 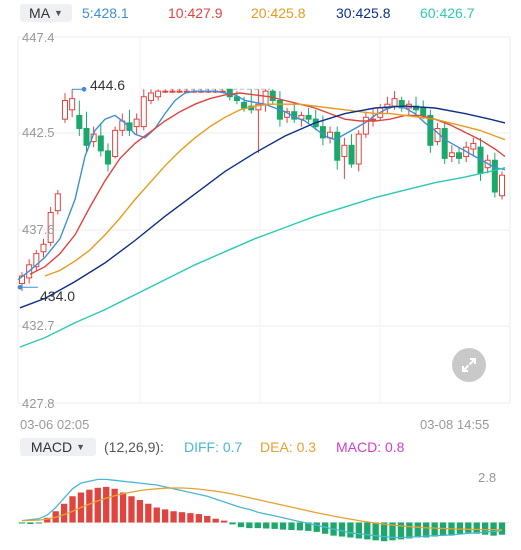 What do you see at coordinates (262, 508) in the screenshot?
I see `macd-diff-line` at bounding box center [262, 508].